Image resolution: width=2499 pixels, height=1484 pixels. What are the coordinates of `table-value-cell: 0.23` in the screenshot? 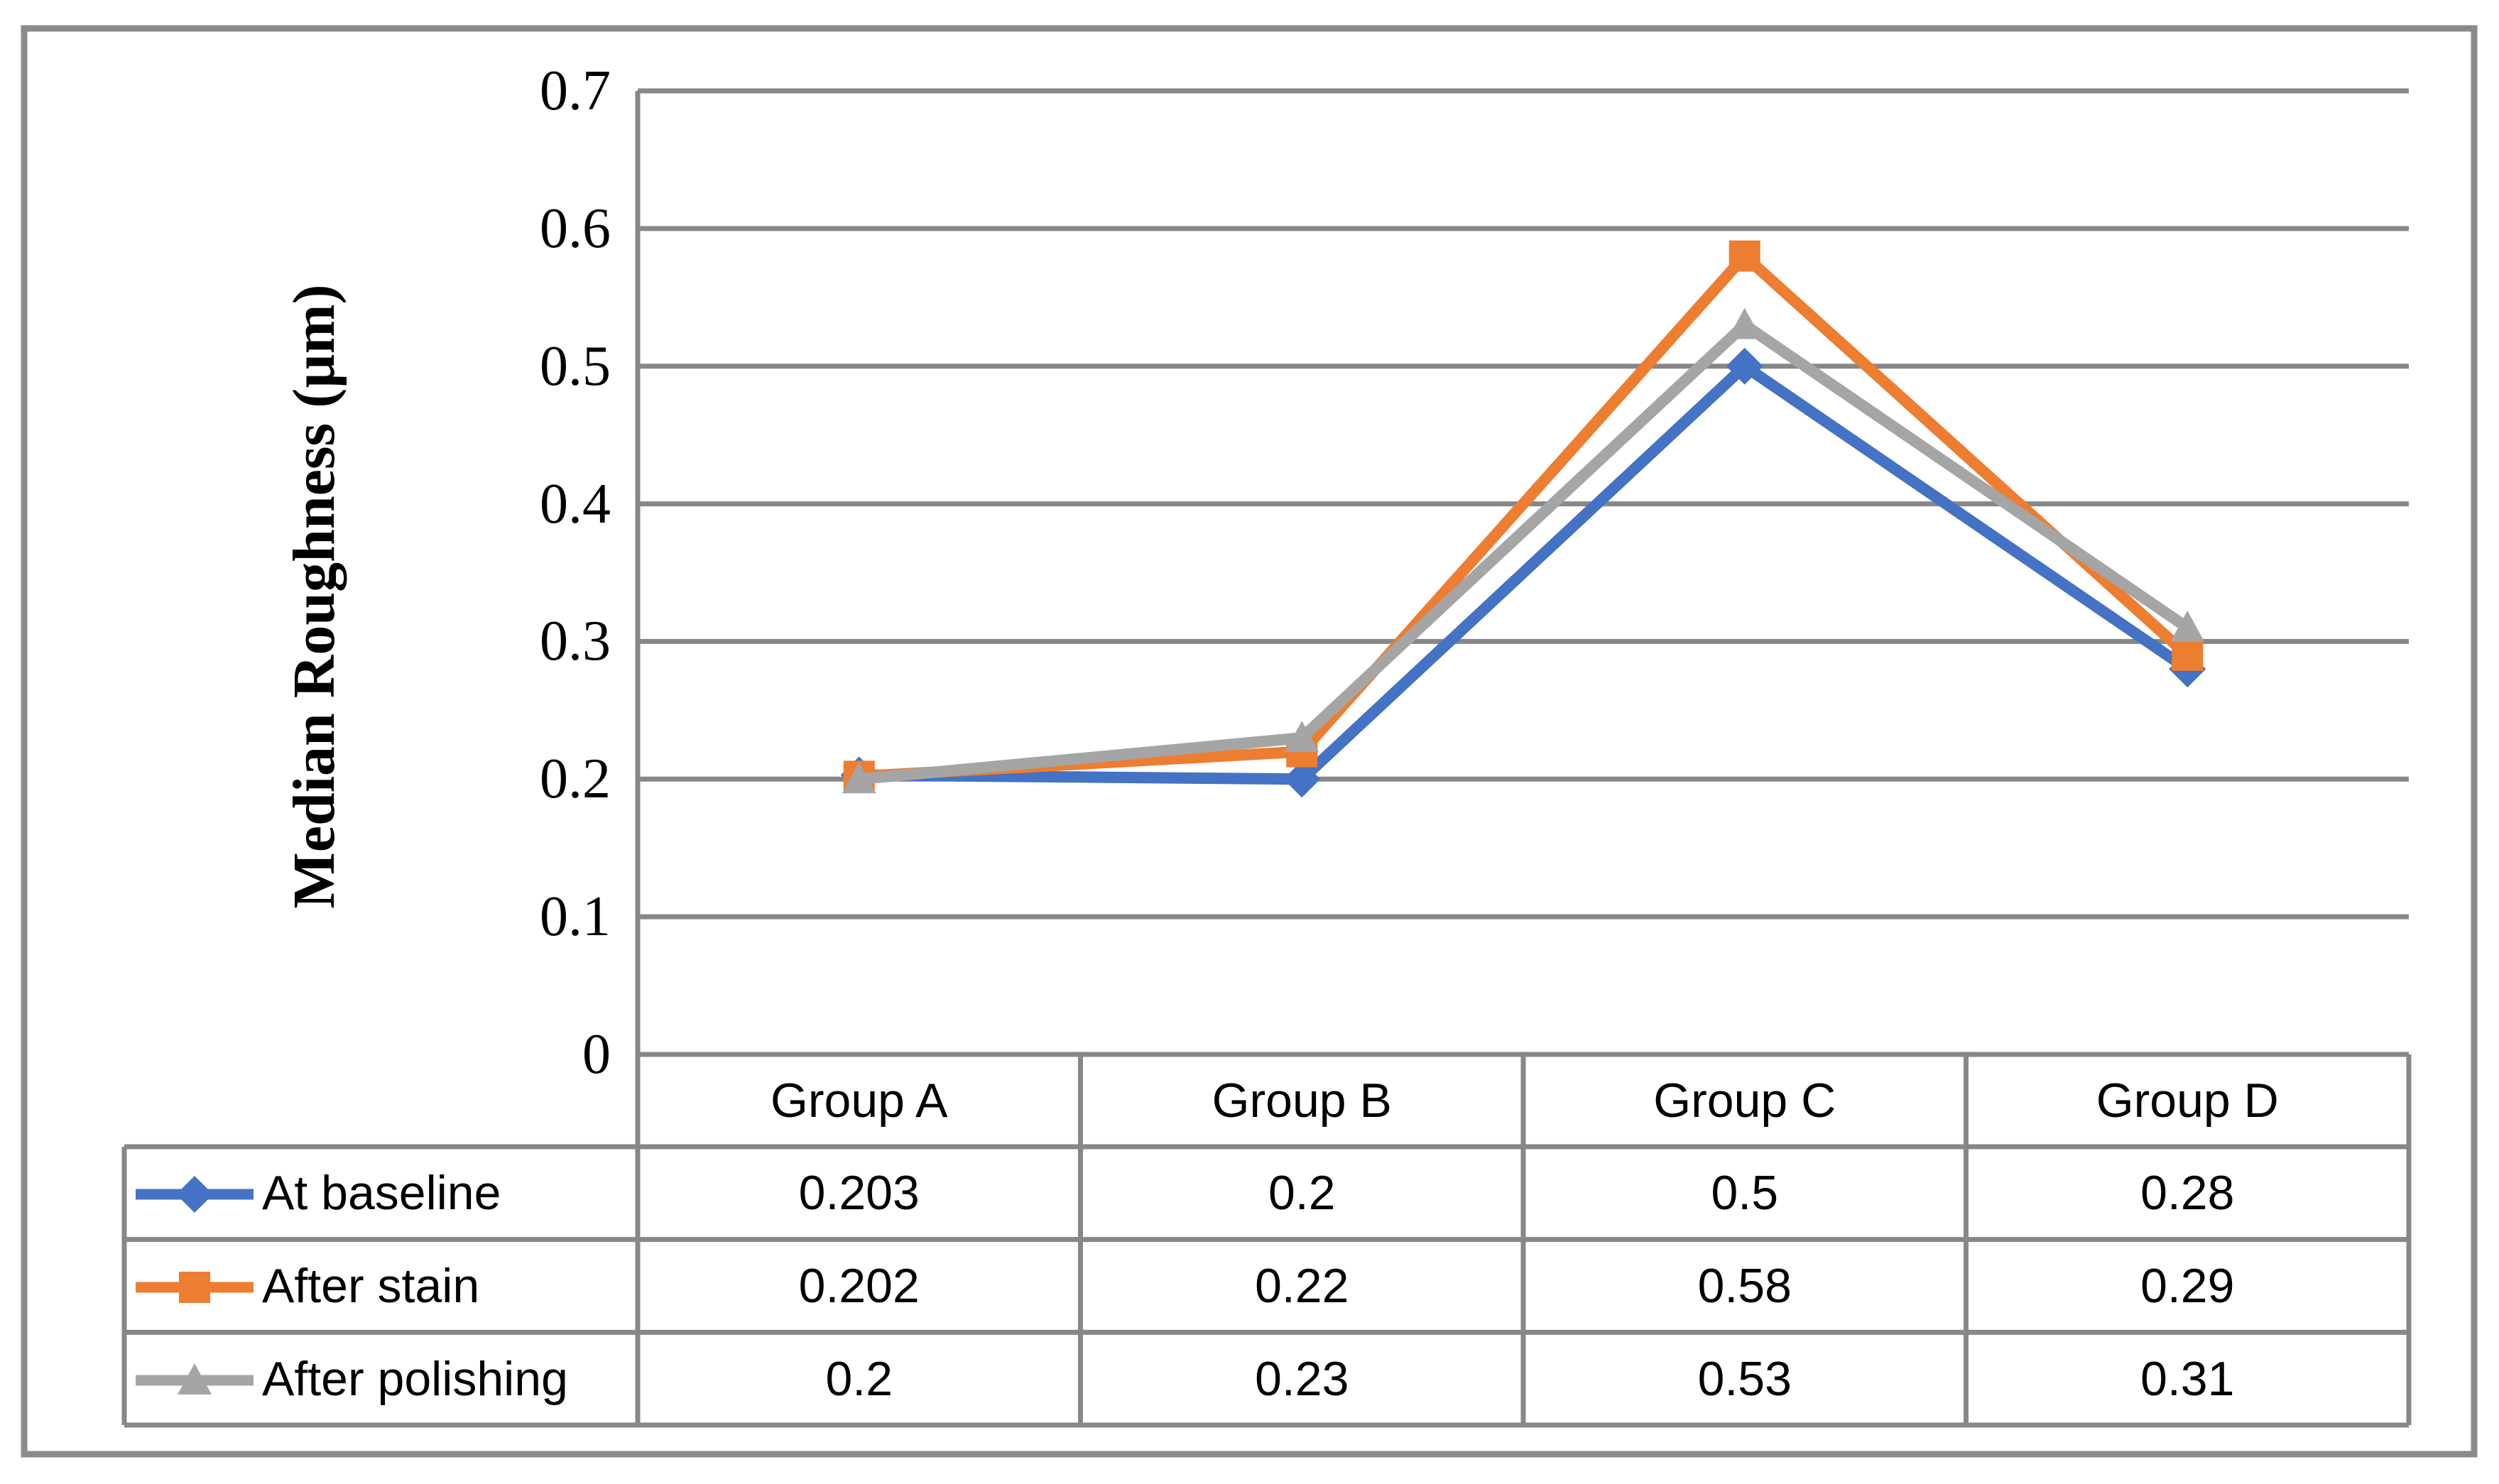 It's located at (1302, 1378).